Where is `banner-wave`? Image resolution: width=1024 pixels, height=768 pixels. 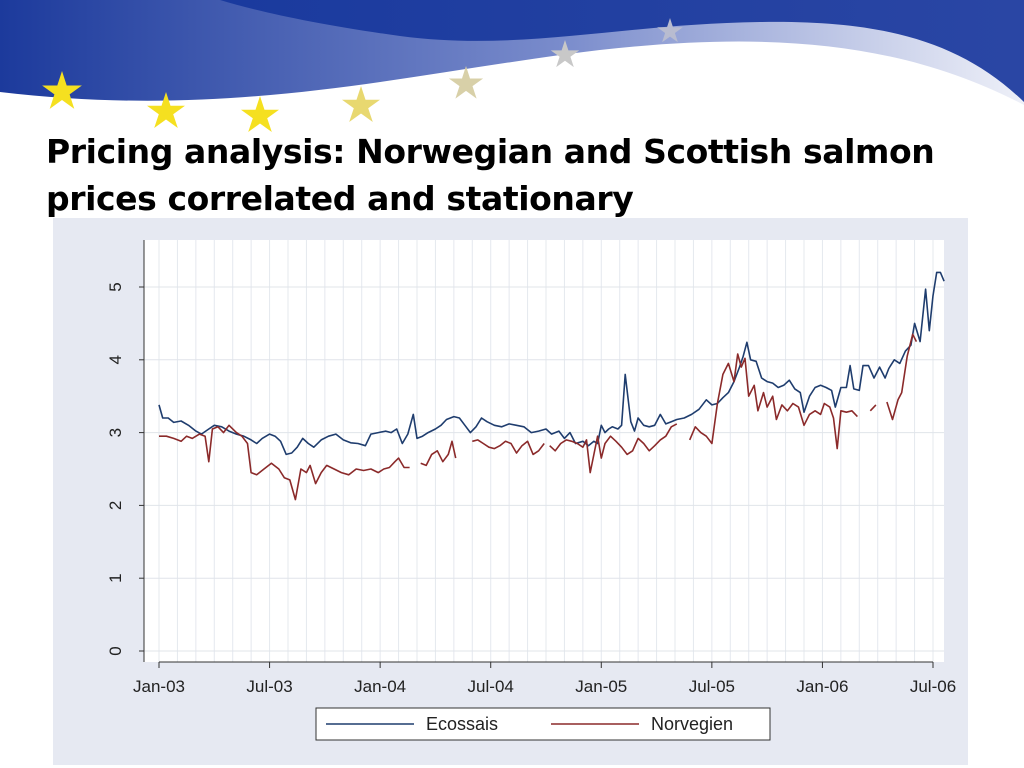
banner-wave is located at coordinates (512, 52).